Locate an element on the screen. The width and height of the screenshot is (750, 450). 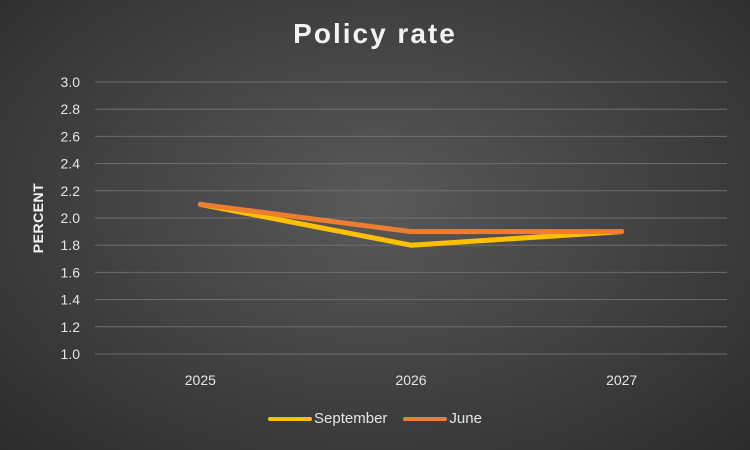
legend-swatch-september is located at coordinates (290, 418).